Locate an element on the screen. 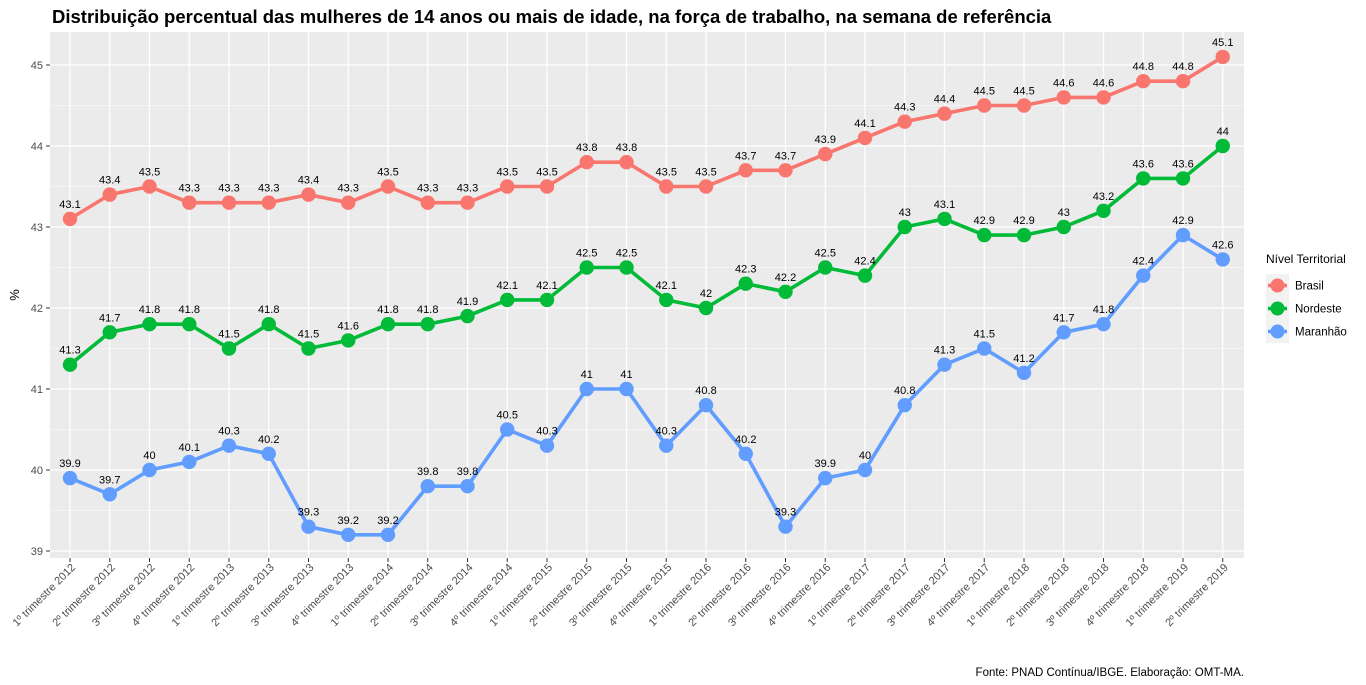  data-label-maranhao: 39.9 is located at coordinates (825, 464).